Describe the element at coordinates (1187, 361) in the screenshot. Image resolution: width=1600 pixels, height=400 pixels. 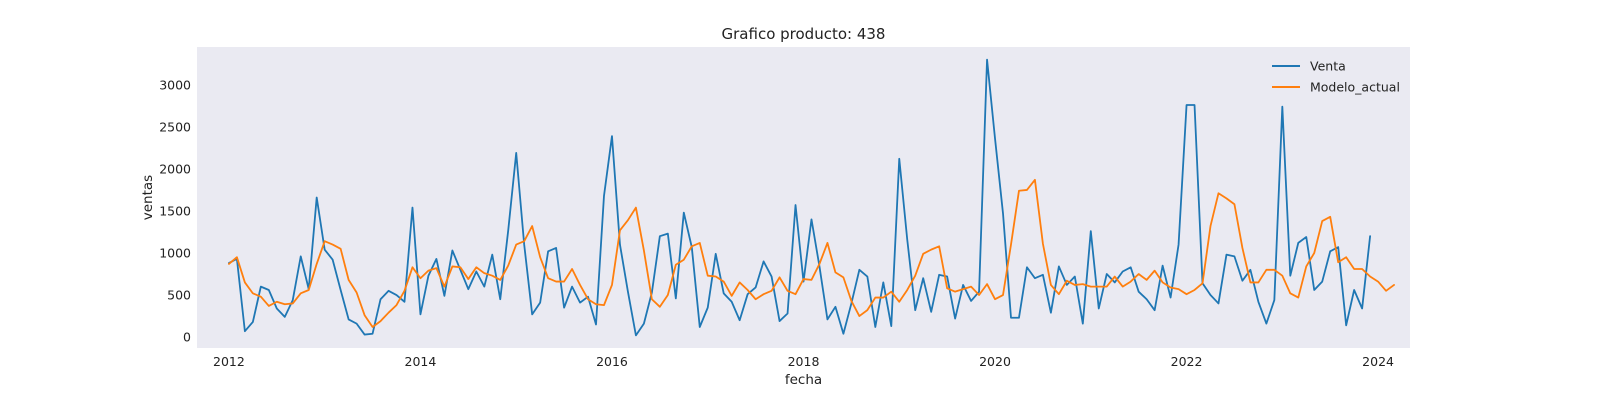
I see `x-tick-label: 2022` at that location.